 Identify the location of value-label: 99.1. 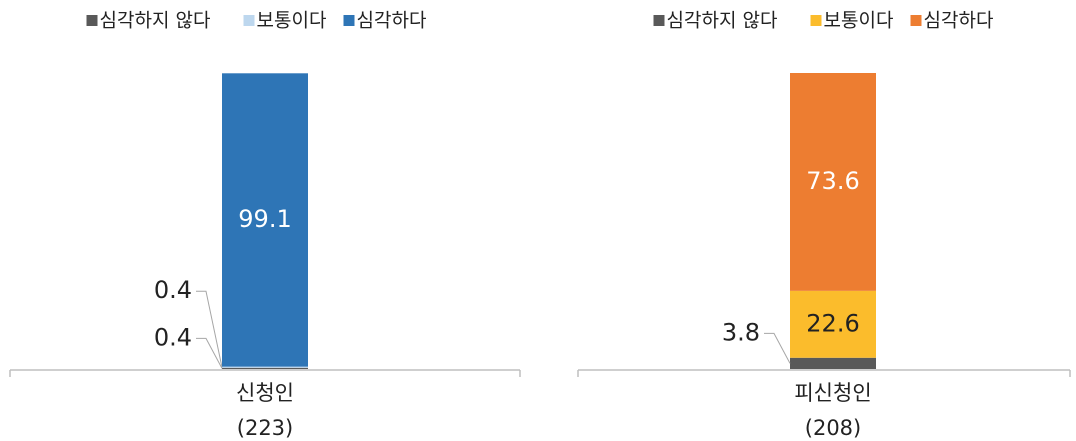
(264, 219).